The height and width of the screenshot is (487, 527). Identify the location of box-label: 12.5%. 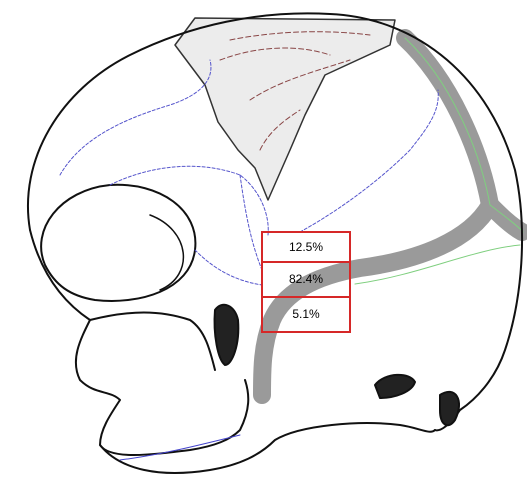
(306, 247).